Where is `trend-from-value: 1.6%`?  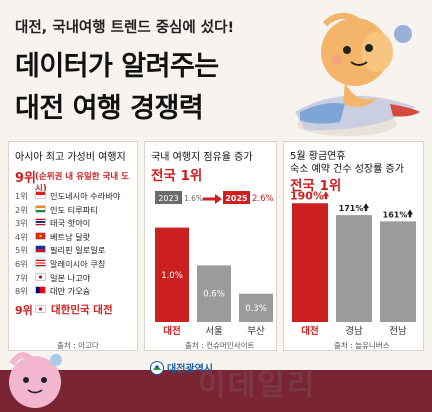
trend-from-value: 1.6% is located at coordinates (193, 198).